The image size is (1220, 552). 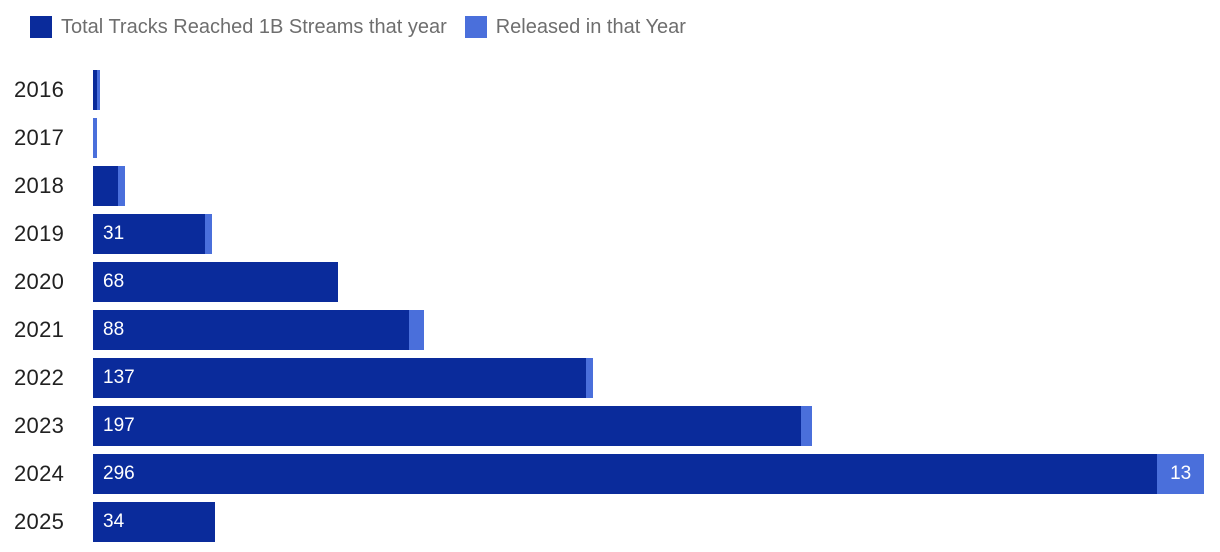 What do you see at coordinates (215, 282) in the screenshot?
I see `bar-segment-total-tracks: 68` at bounding box center [215, 282].